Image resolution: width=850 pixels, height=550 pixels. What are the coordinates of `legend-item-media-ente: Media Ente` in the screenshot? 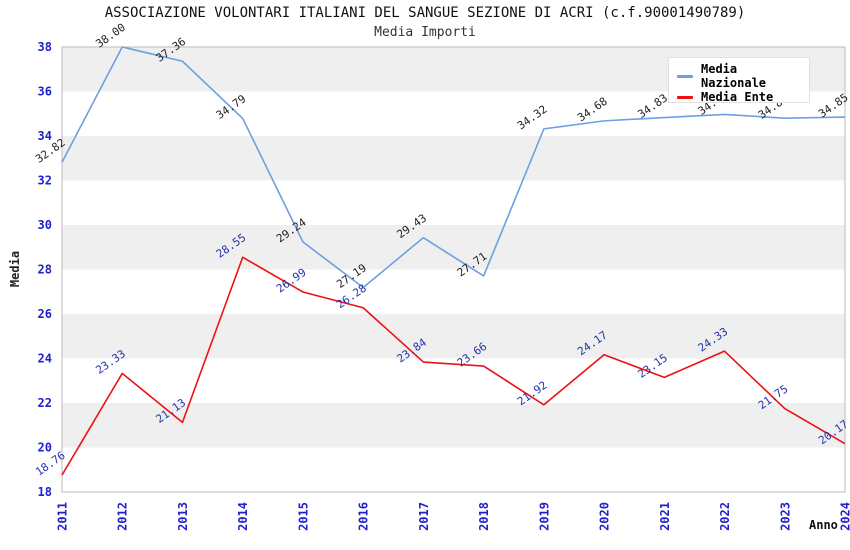 It's located at (739, 97).